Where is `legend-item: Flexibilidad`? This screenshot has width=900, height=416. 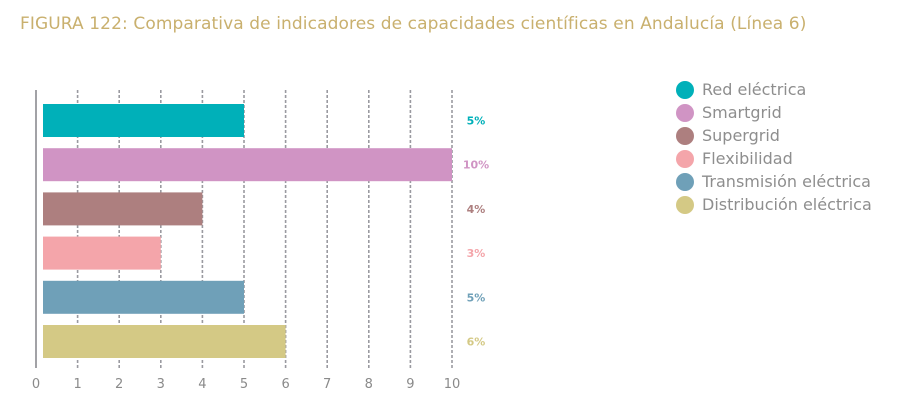
legend-item: Flexibilidad is located at coordinates (774, 158).